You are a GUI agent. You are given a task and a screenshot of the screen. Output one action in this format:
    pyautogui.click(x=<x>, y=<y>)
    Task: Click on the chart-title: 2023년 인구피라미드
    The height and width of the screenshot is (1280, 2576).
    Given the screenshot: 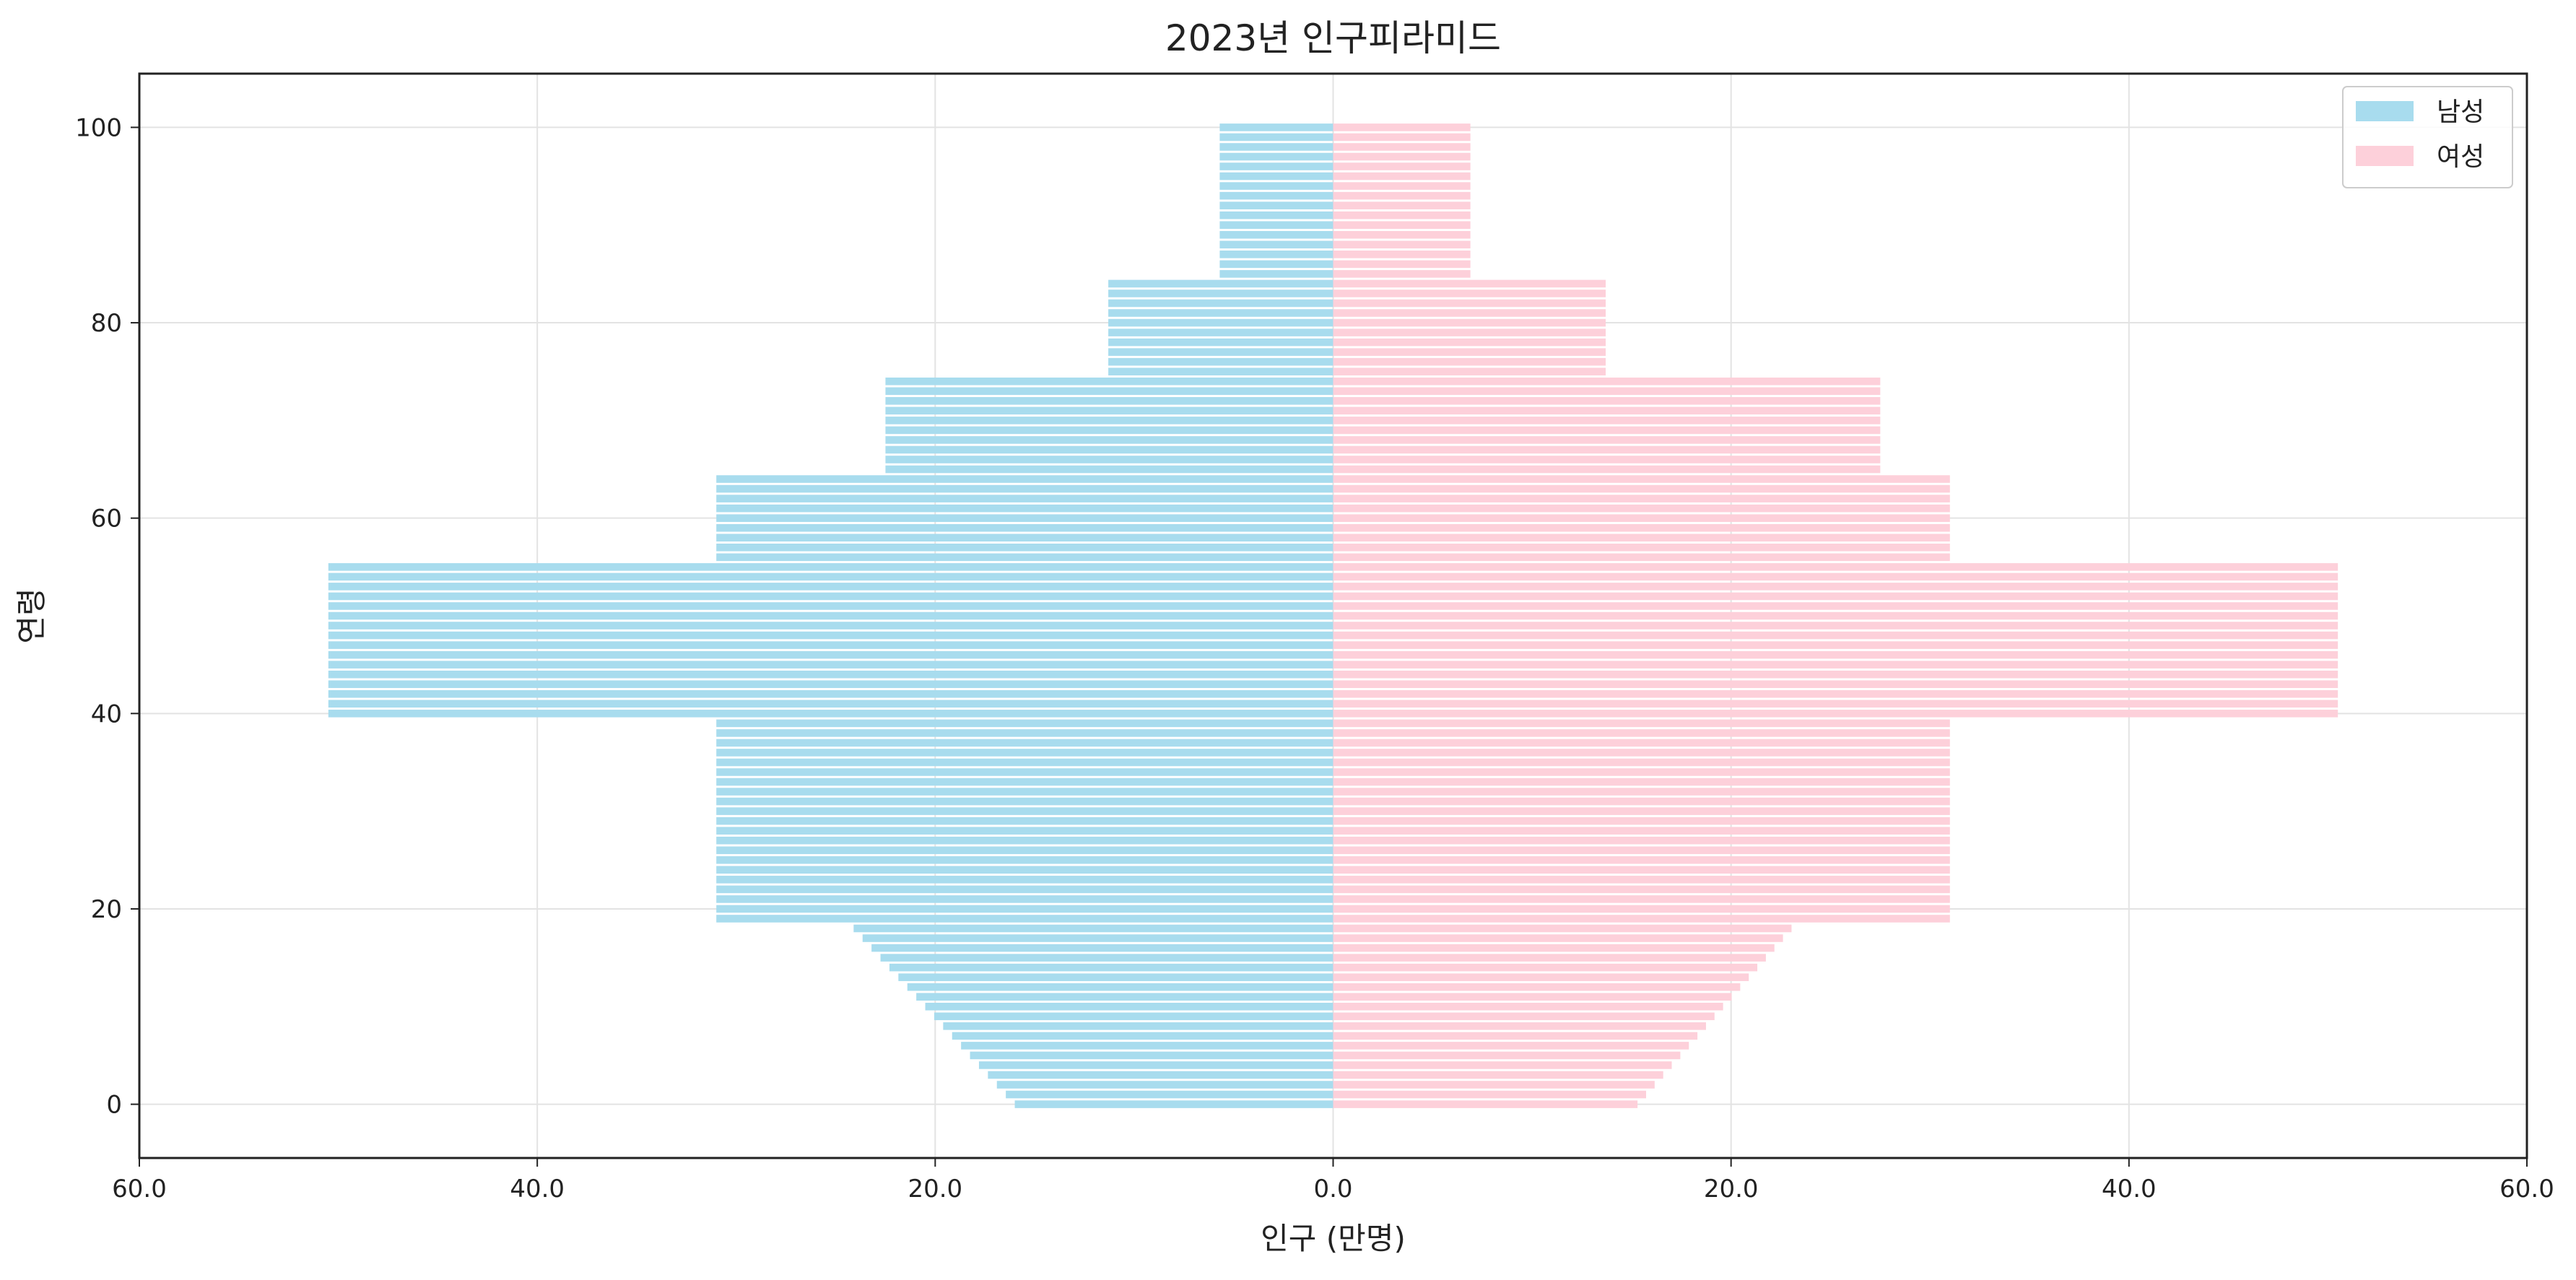 What is the action you would take?
    pyautogui.click(x=1333, y=38)
    